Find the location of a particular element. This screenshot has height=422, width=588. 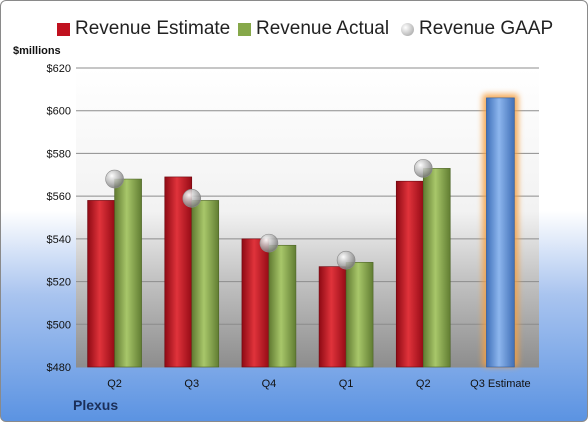

company-name: Plexus is located at coordinates (96, 405).